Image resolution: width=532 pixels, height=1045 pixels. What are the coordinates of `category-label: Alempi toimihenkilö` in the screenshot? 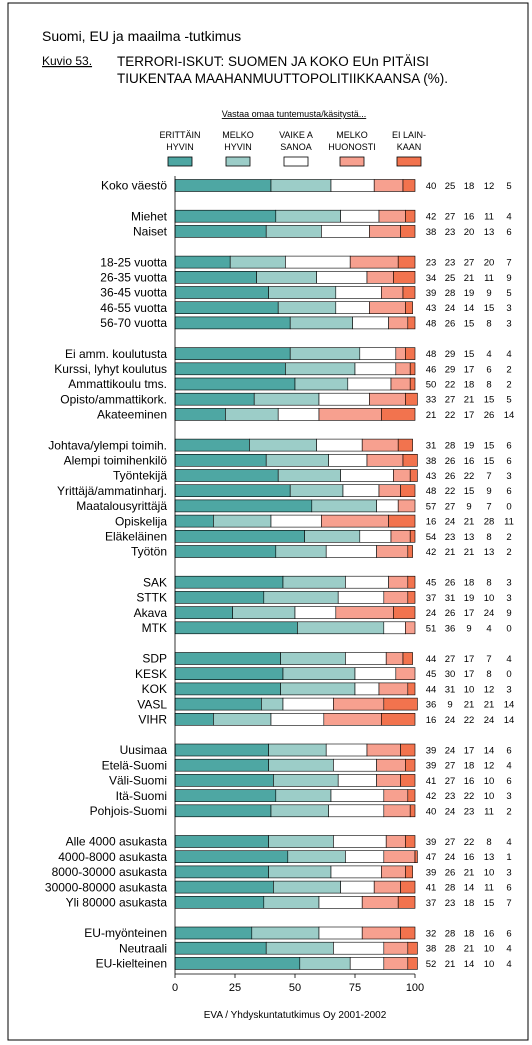 It's located at (116, 461).